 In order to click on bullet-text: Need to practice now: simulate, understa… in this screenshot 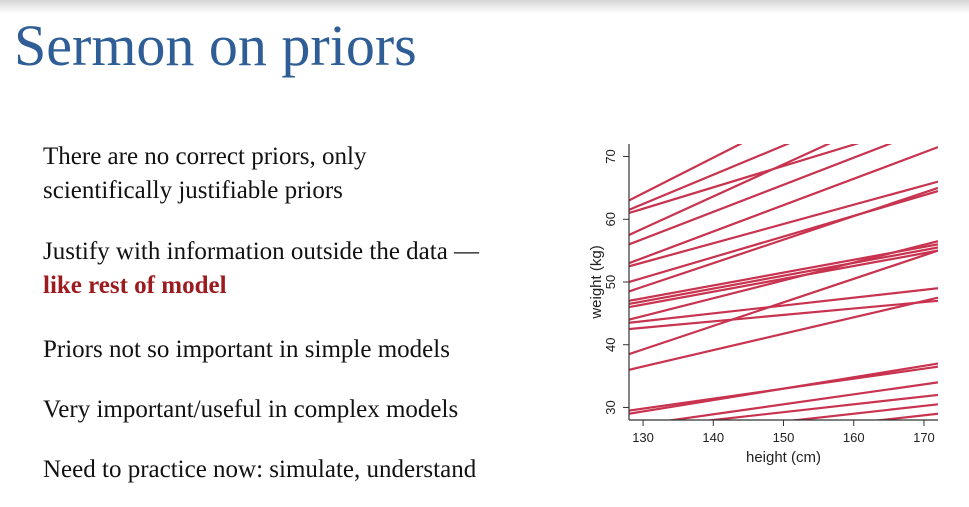, I will do `click(260, 469)`.